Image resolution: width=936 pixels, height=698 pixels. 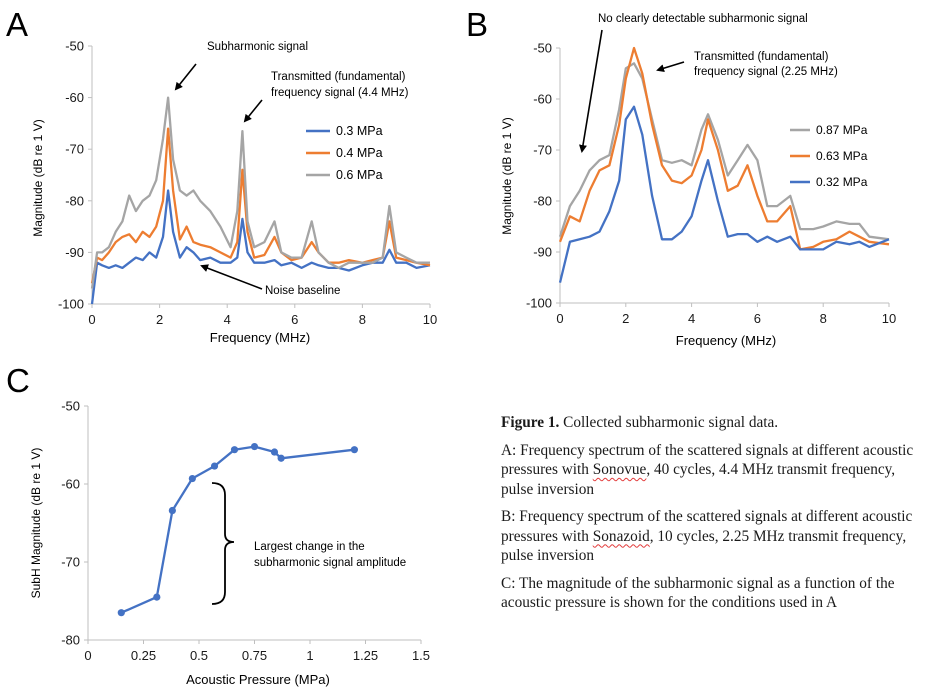 I want to click on chart-a-ytick-label: -70, so click(x=74, y=149).